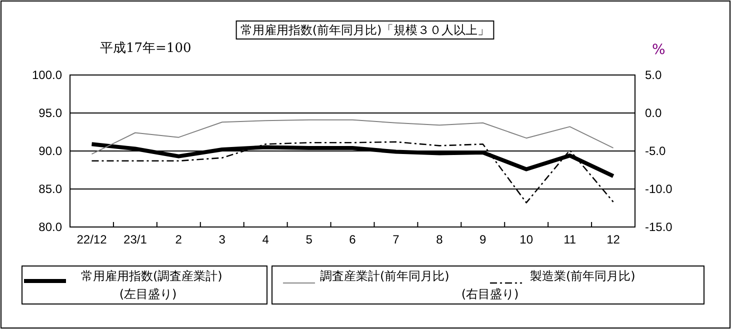  I want to click on x-tick-label: 11, so click(570, 239).